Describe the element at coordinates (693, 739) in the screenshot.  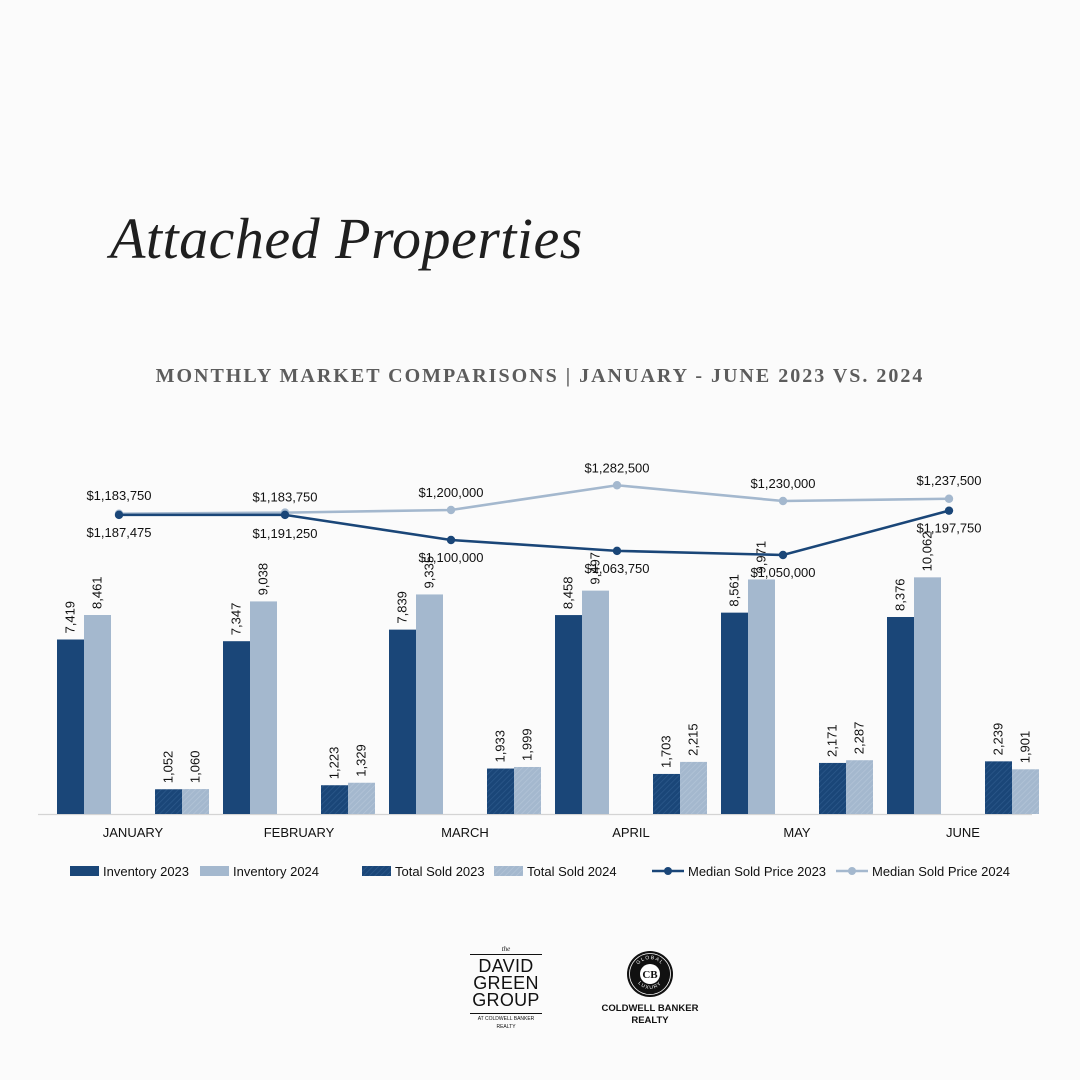
I see `bar-label-total-sold-2024-april: 2,215` at that location.